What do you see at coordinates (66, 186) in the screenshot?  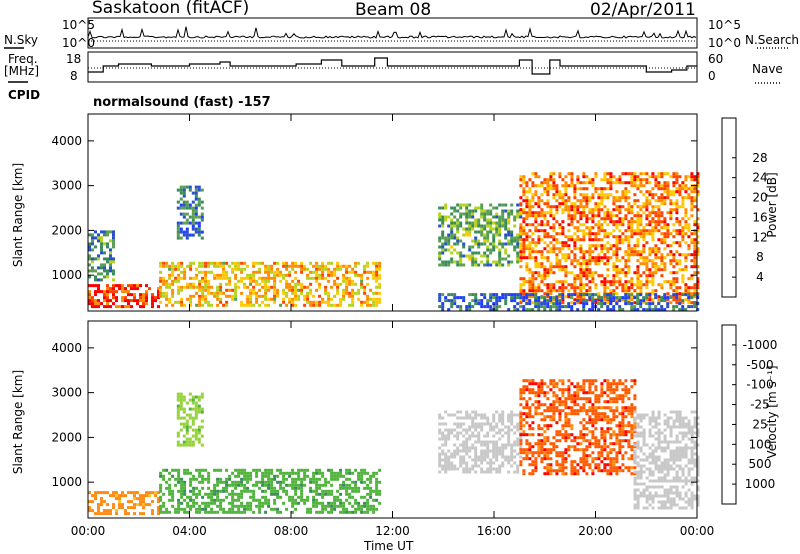 I see `power-ytick-label-2: 3000` at bounding box center [66, 186].